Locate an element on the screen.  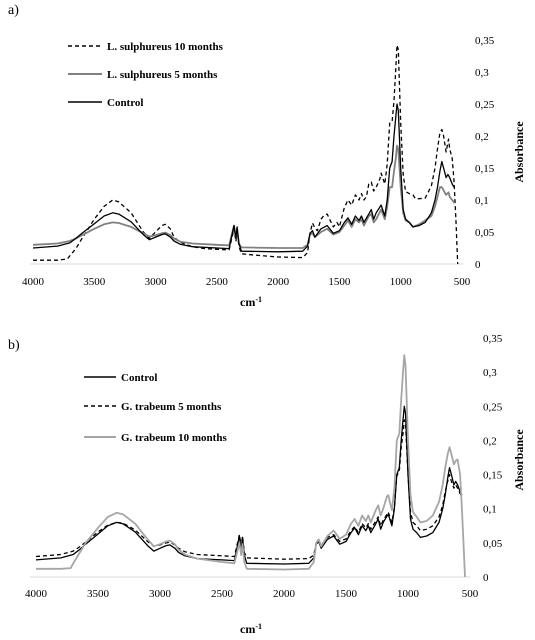
x-tick-label-b-0: 4000 is located at coordinates (36, 594).